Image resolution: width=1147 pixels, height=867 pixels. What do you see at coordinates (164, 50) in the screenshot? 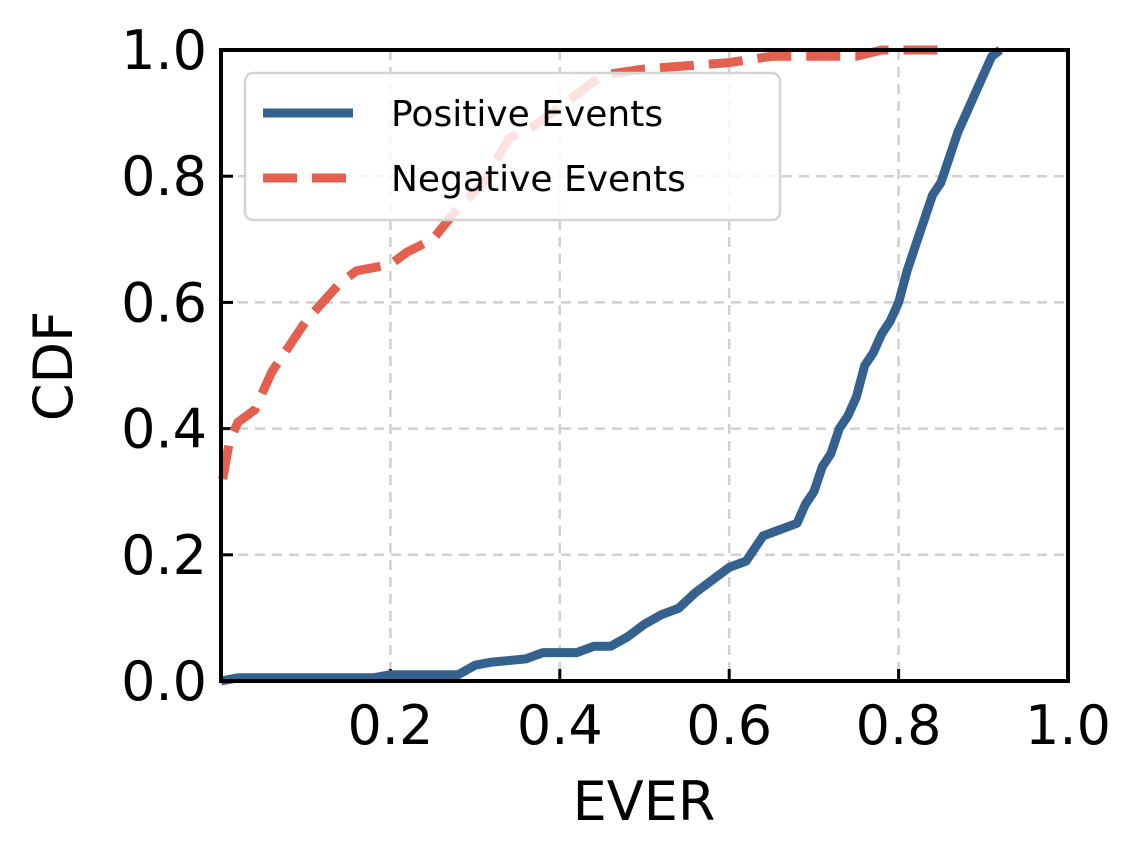
I see `y-tick-label: 1.0` at bounding box center [164, 50].